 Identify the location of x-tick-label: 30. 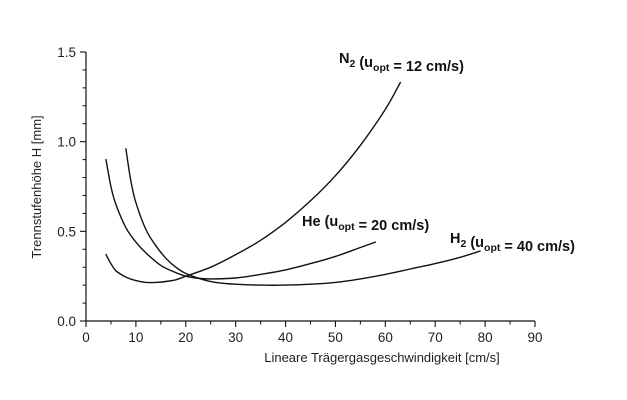
(235, 337).